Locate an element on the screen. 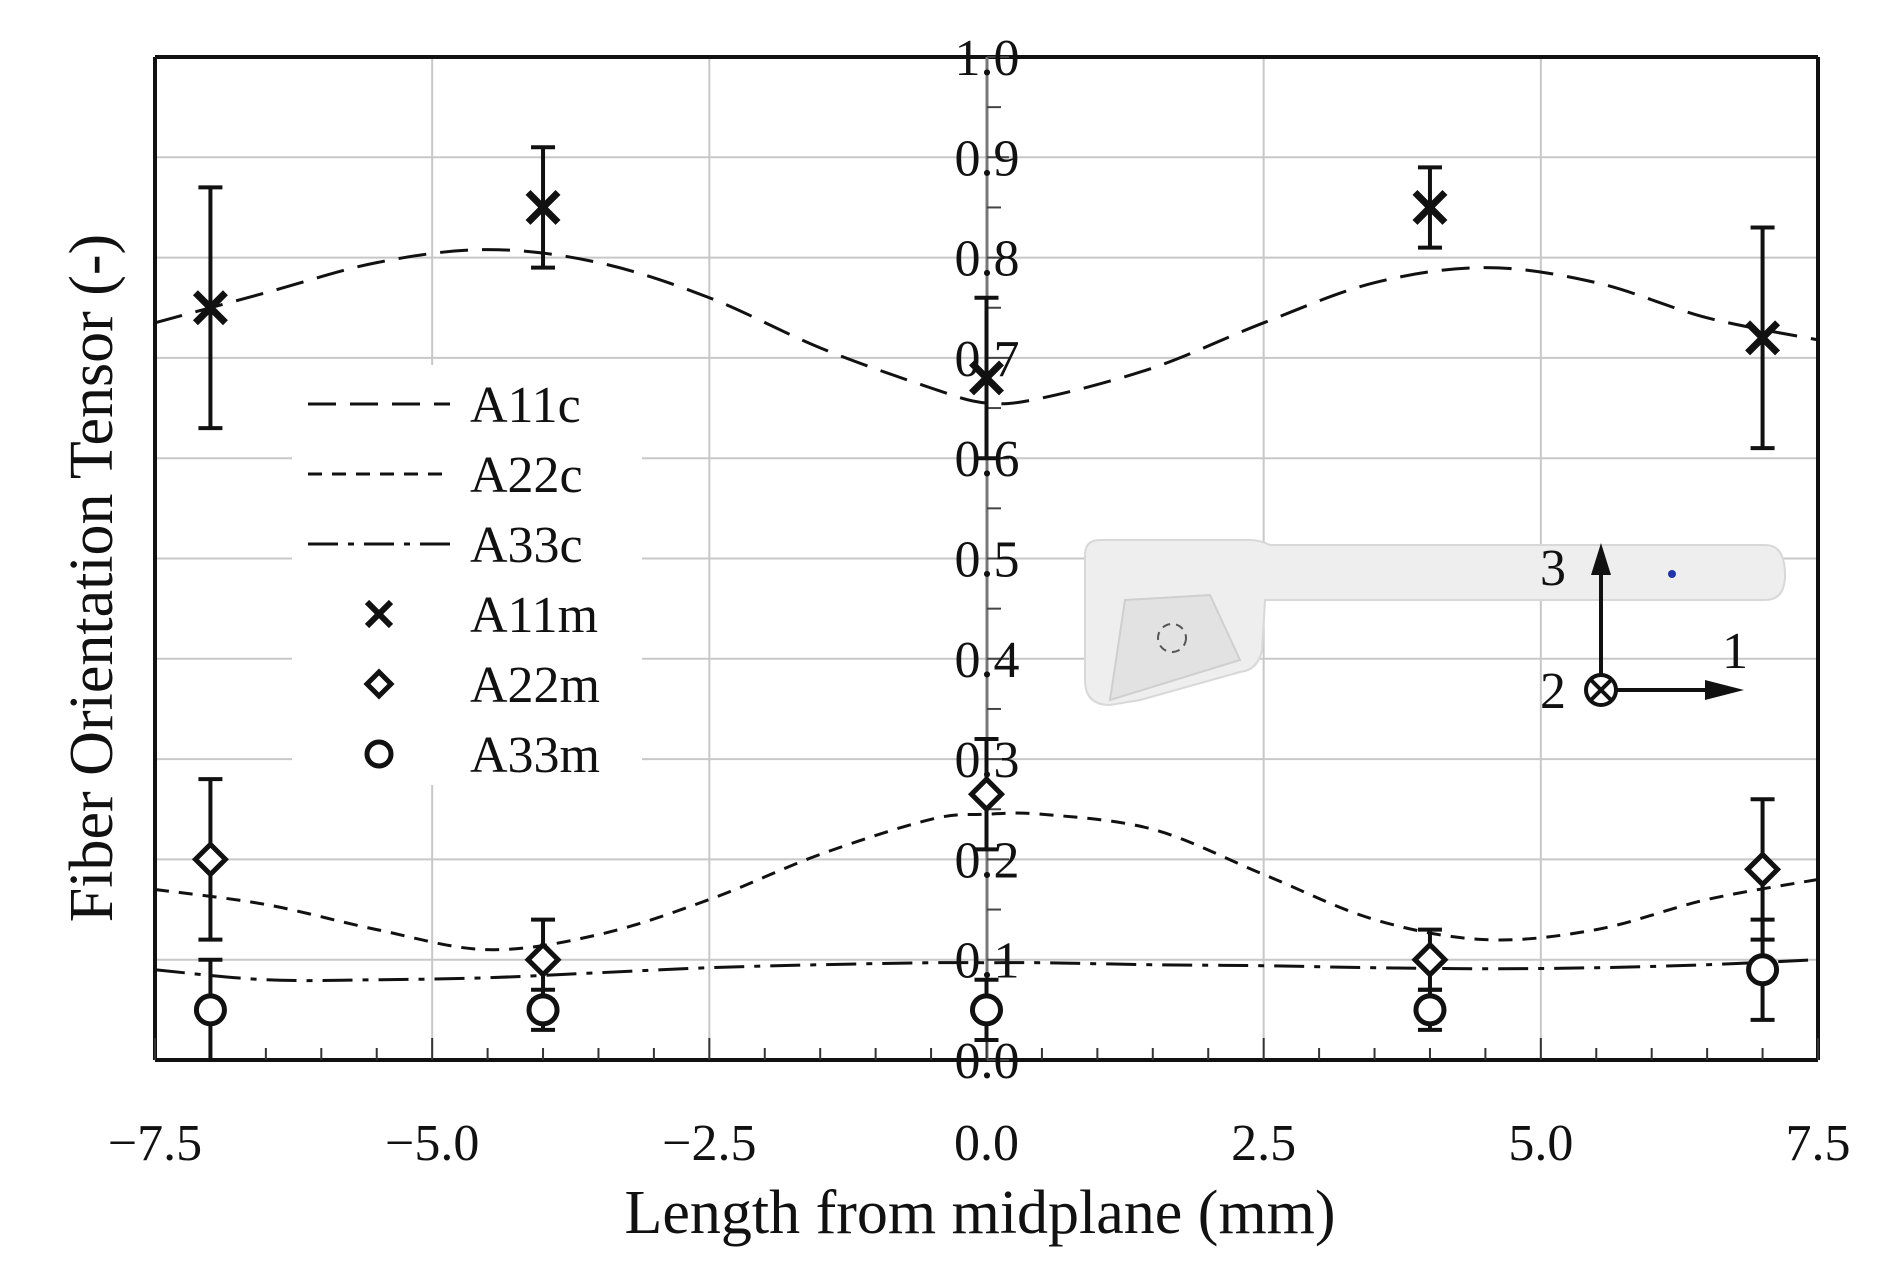 The image size is (1880, 1263). axis-1-arrowhead is located at coordinates (1724, 690).